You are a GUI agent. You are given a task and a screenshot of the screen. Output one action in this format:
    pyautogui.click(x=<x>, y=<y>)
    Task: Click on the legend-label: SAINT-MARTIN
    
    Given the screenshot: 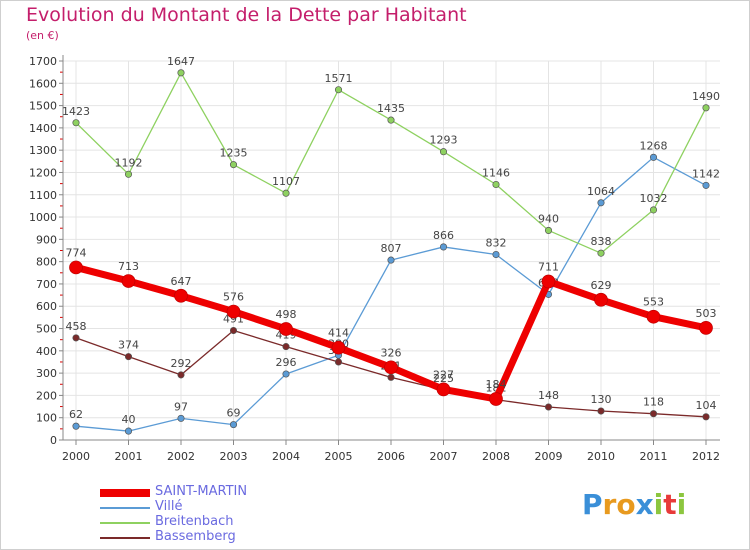 What is the action you would take?
    pyautogui.click(x=201, y=491)
    